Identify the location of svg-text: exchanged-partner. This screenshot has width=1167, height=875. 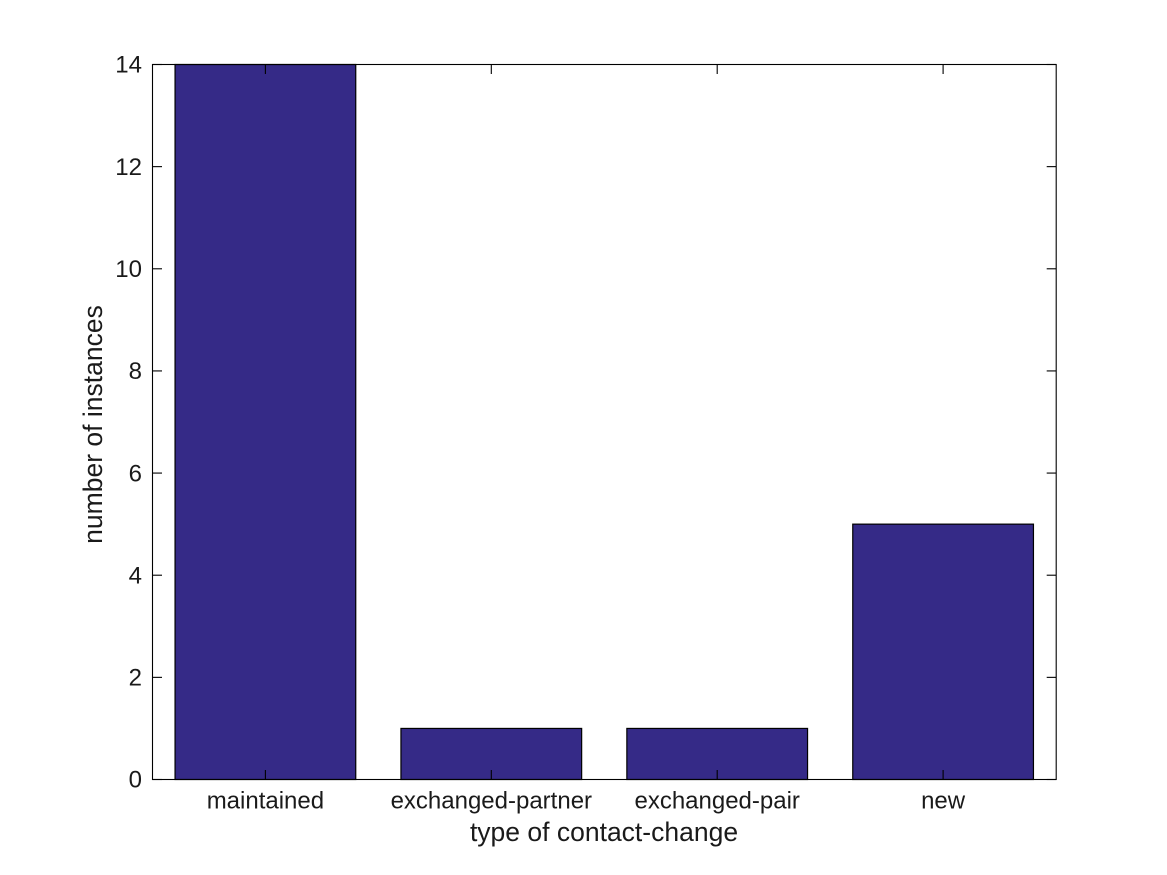
(491, 801).